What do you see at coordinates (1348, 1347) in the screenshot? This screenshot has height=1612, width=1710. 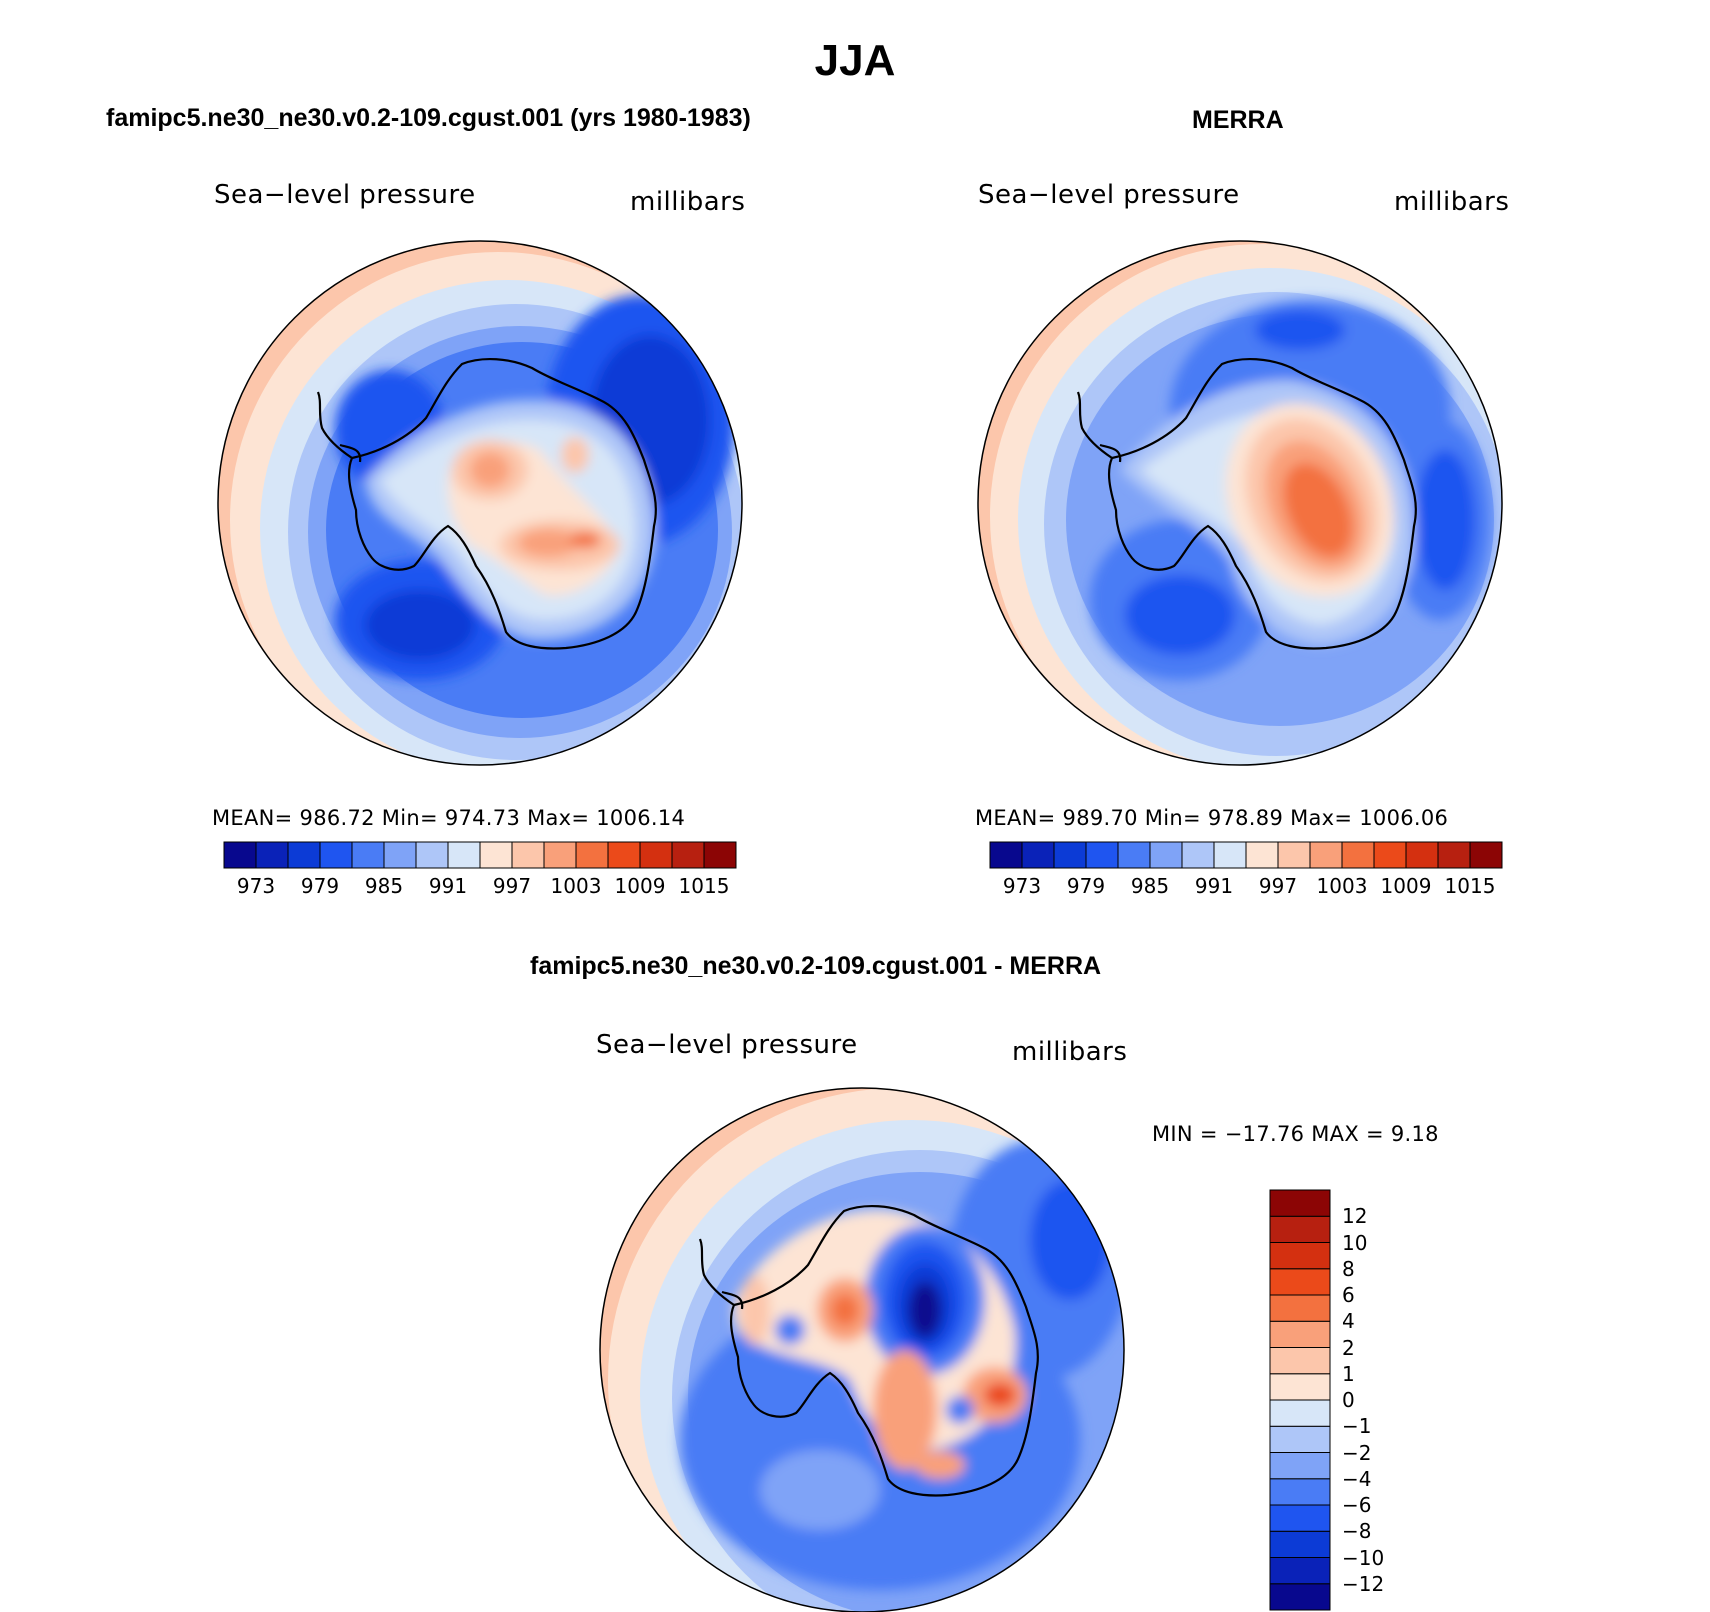 I see `colorbar-tick-label: 2` at bounding box center [1348, 1347].